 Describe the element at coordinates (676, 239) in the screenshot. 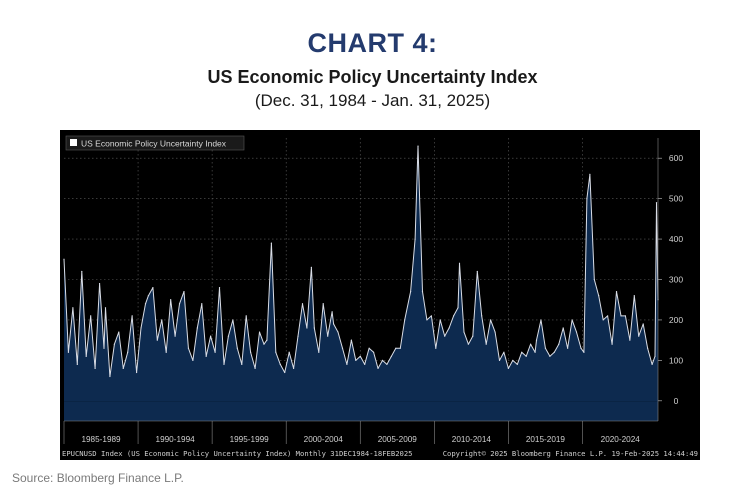

I see `y-tick-label: 400` at that location.